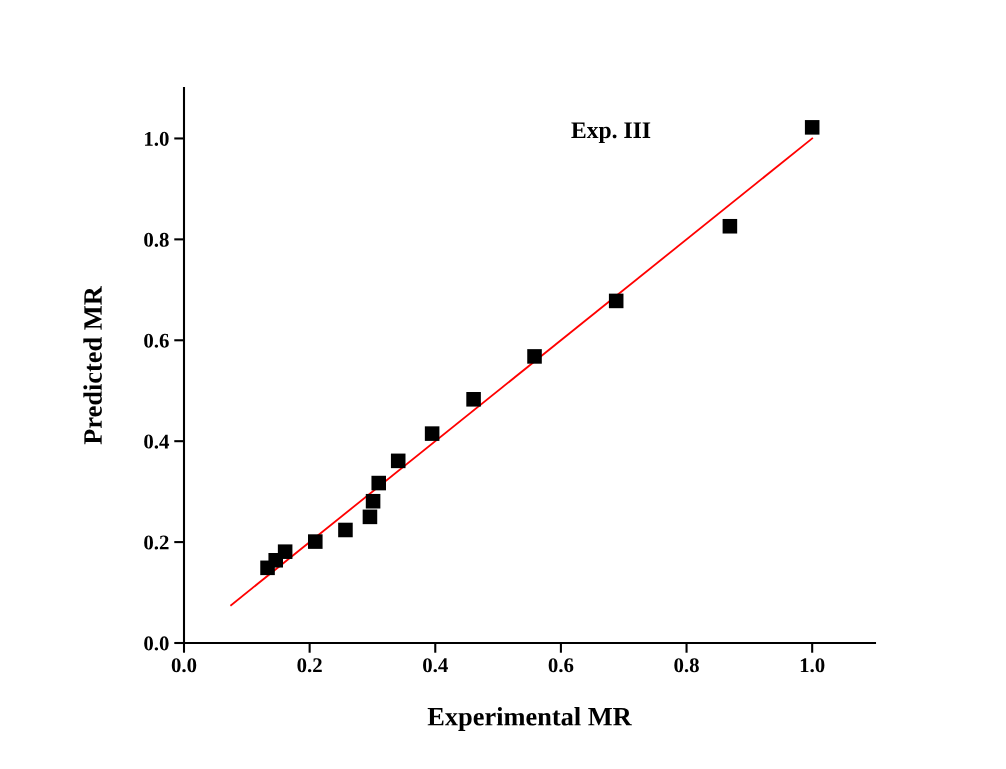 This screenshot has width=1006, height=769. I want to click on x-tick-label: 0.6, so click(561, 665).